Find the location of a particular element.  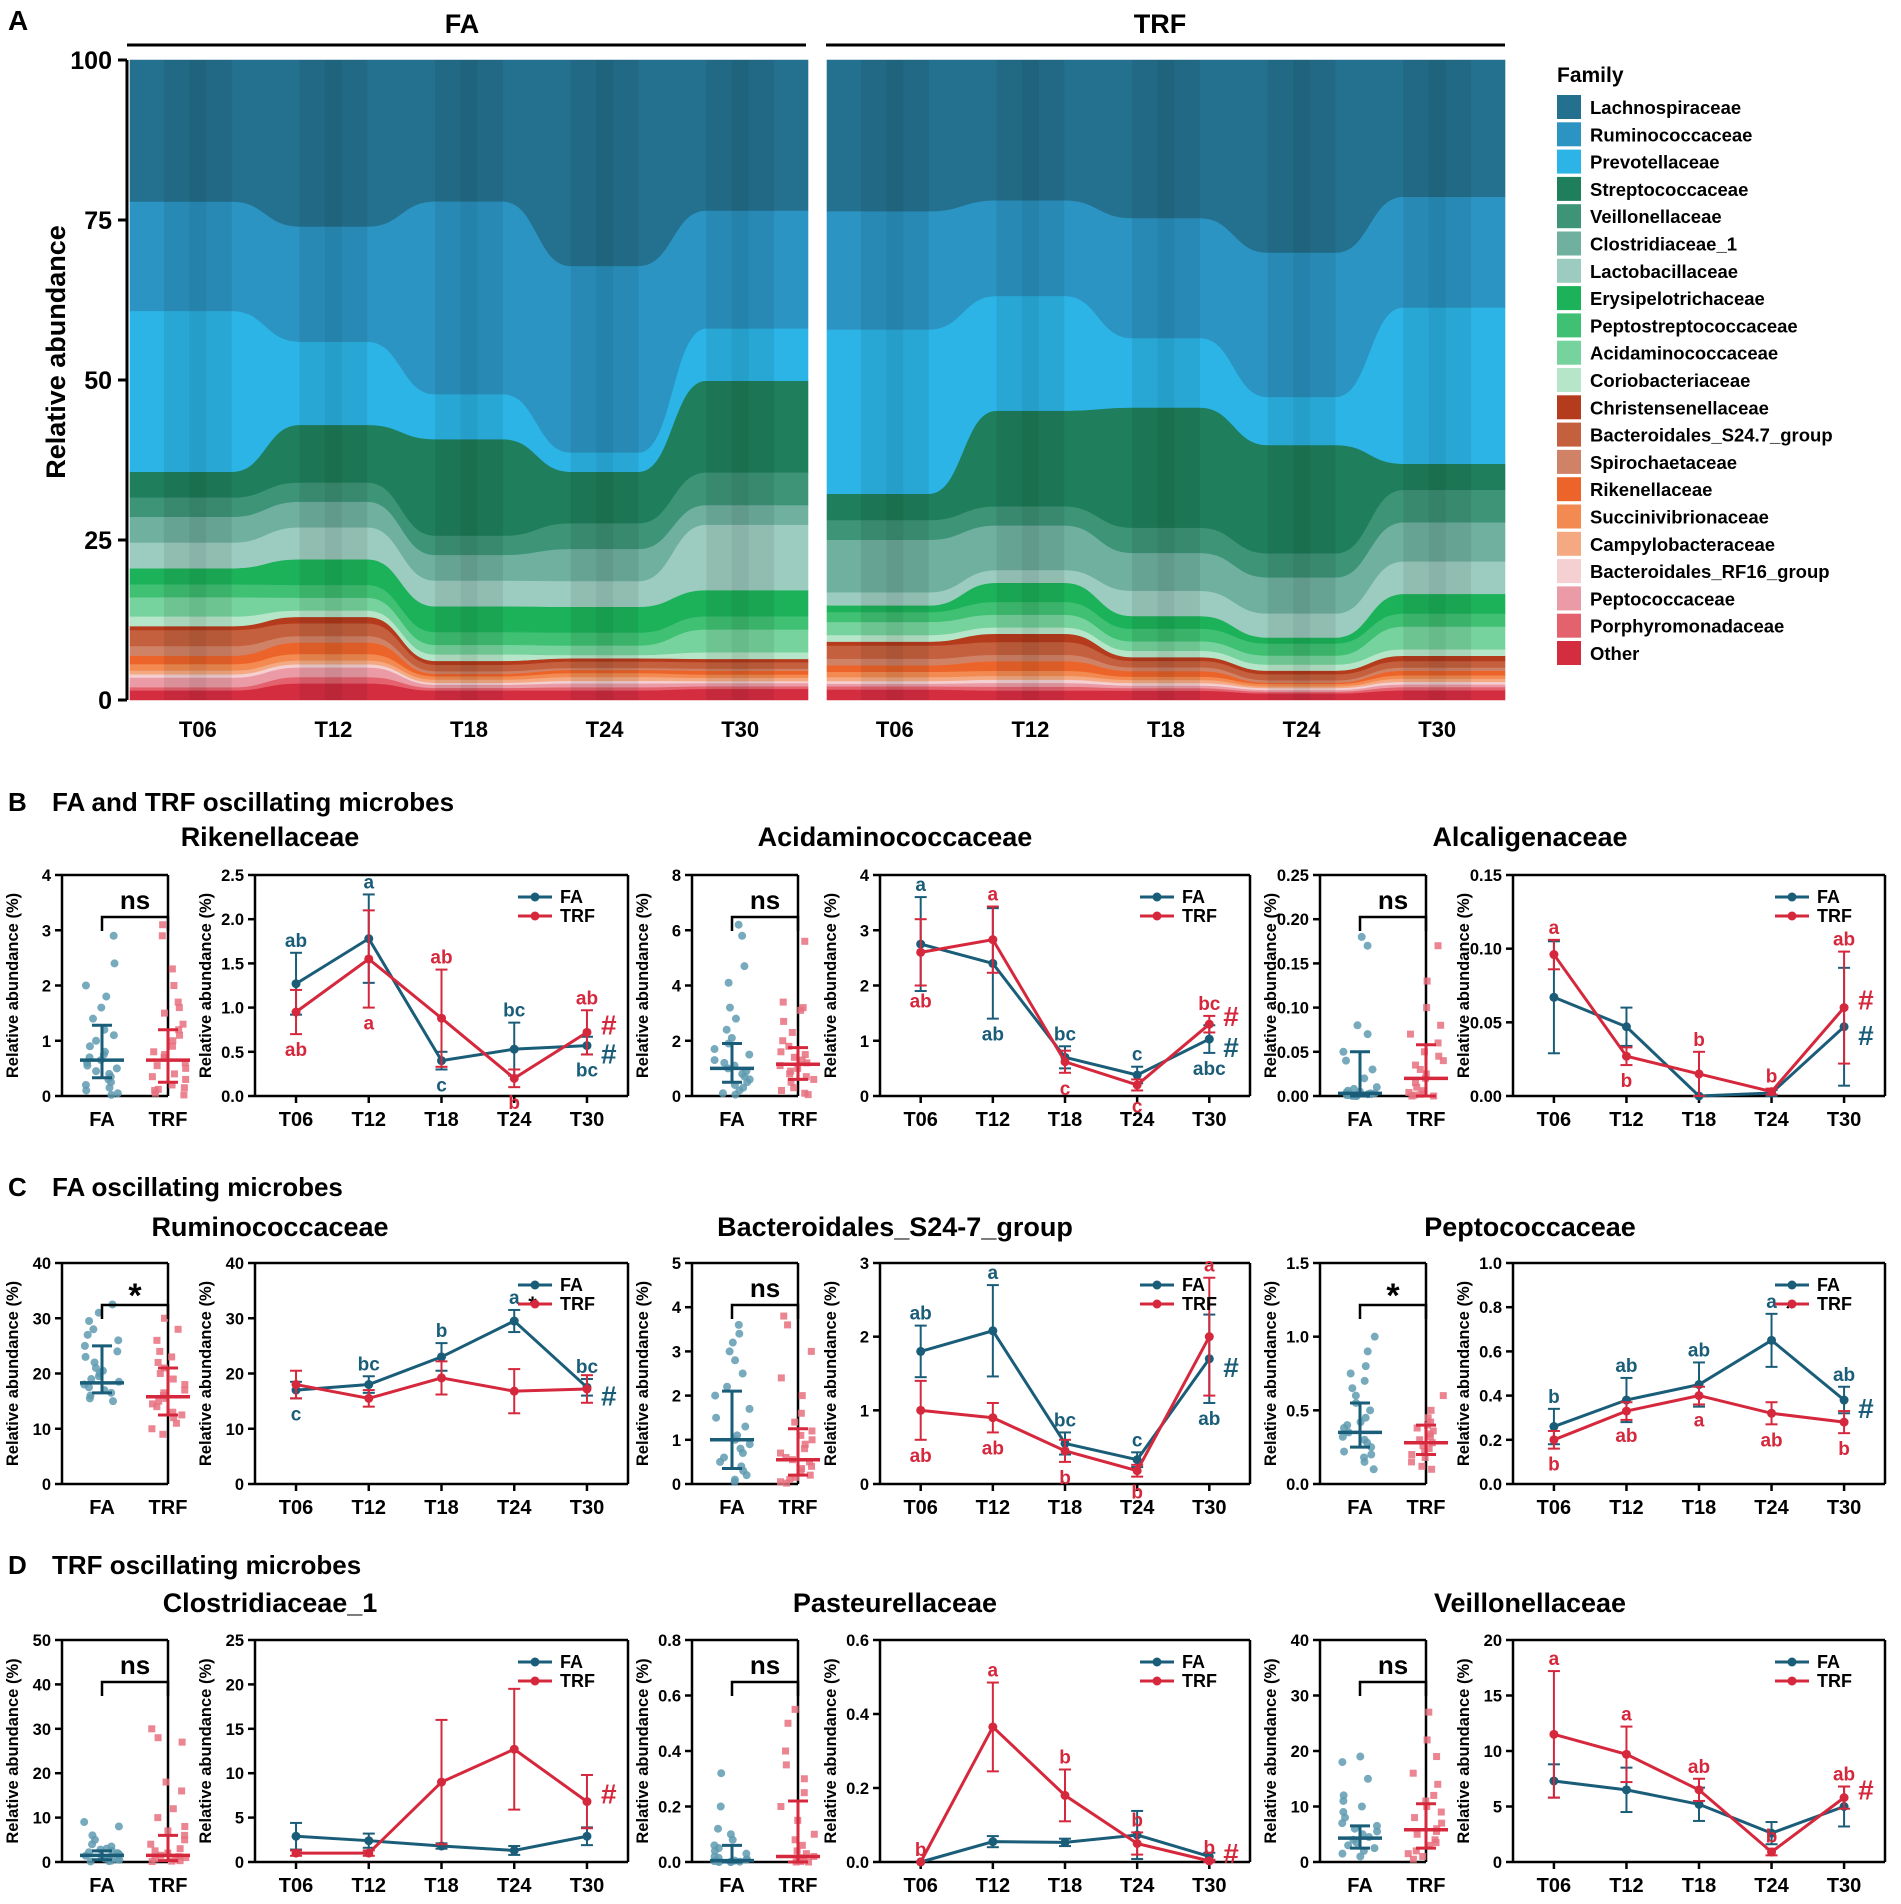

chart-peptococcaceae-line-ytick-label: 0.6 is located at coordinates (1490, 1352).